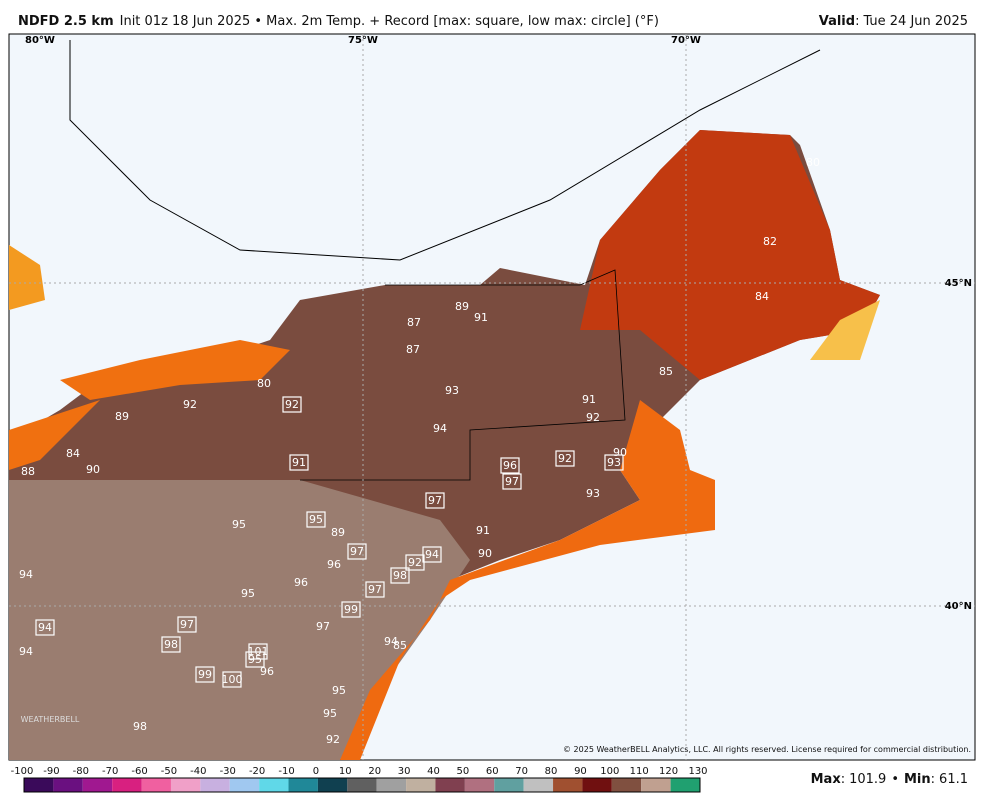 The image size is (984, 808). Describe the element at coordinates (54, 435) in the screenshot. I see `lake-erie` at that location.